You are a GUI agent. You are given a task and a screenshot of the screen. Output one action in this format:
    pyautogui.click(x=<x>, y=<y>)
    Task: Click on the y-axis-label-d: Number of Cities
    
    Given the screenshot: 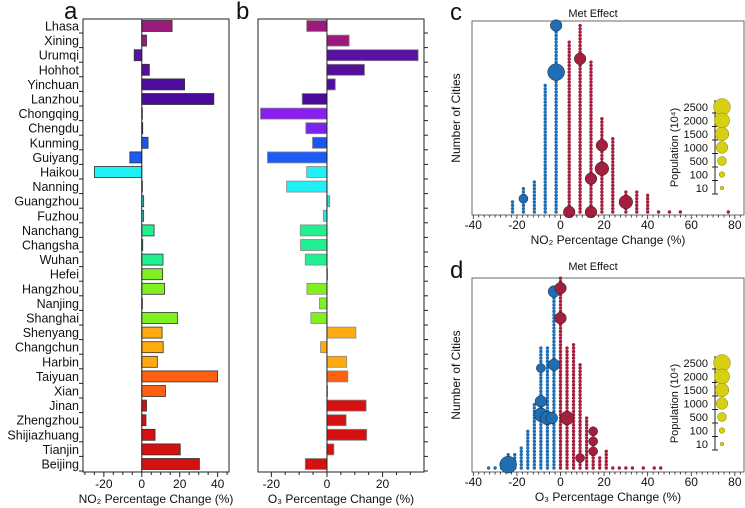 What is the action you would take?
    pyautogui.click(x=456, y=374)
    